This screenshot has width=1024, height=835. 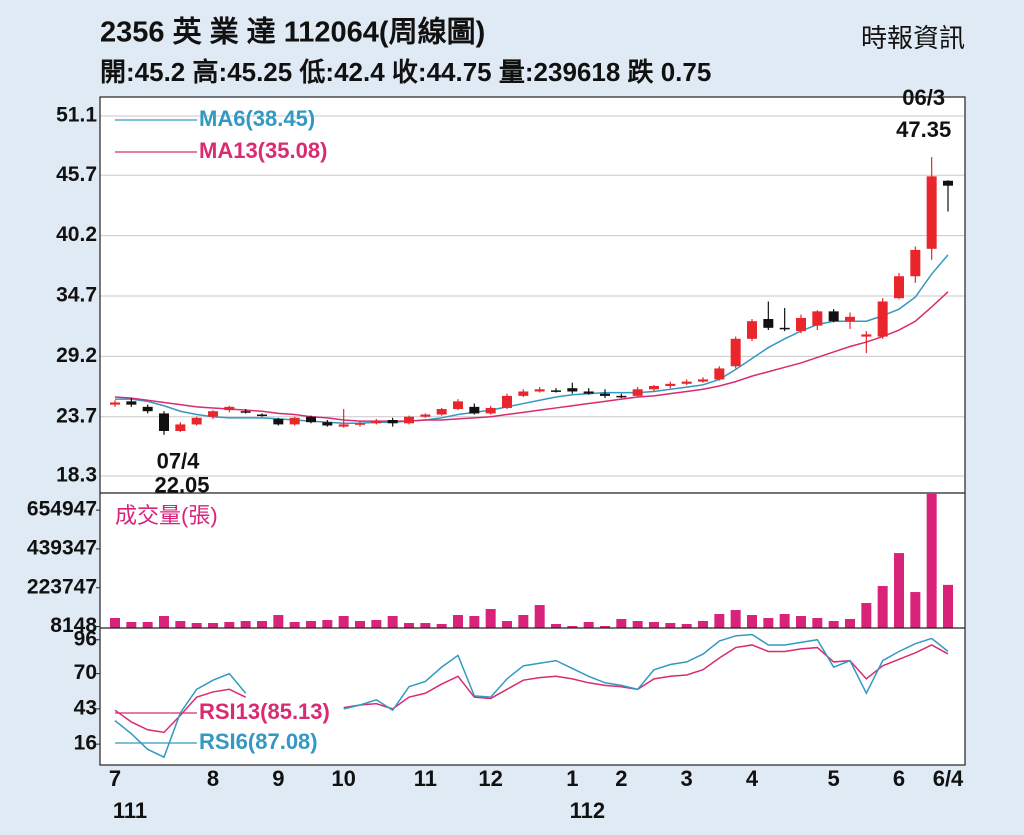 What do you see at coordinates (213, 778) in the screenshot?
I see `x-tick-label: 8` at bounding box center [213, 778].